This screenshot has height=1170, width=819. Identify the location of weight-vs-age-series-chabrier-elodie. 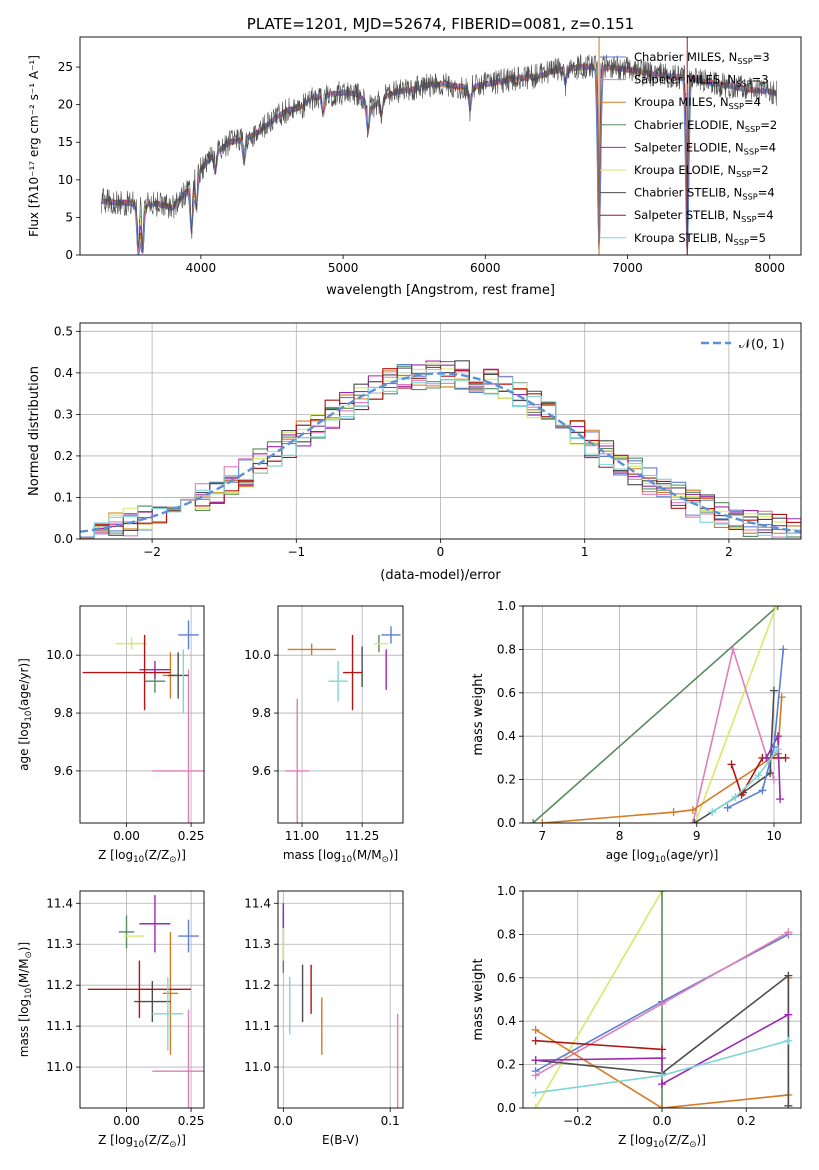
(655, 714).